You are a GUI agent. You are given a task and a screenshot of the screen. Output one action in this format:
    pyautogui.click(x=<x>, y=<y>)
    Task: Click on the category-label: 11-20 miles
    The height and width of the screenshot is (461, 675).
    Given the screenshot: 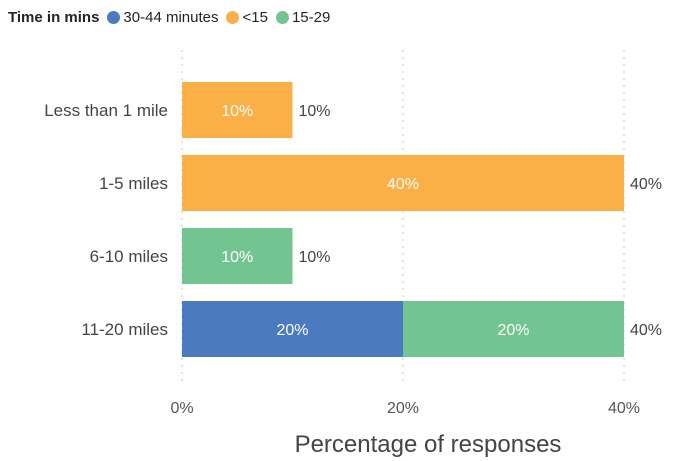 What is the action you would take?
    pyautogui.click(x=124, y=329)
    